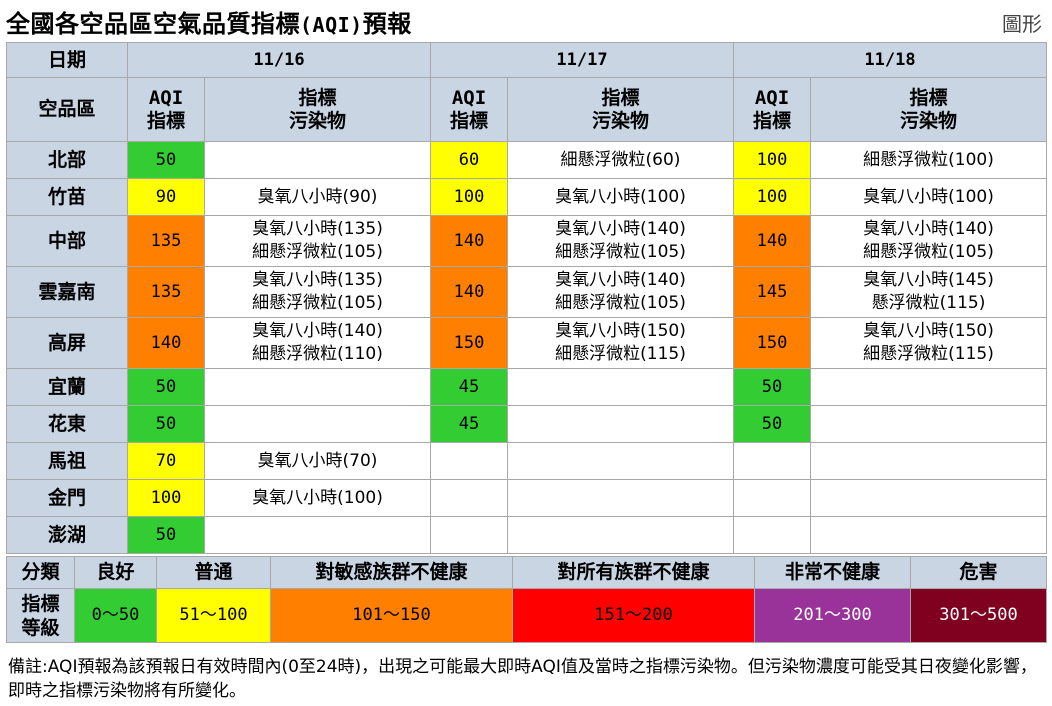 This screenshot has height=706, width=1052. What do you see at coordinates (620, 354) in the screenshot?
I see `pollutant-entry: 細懸浮微粒(115)` at bounding box center [620, 354].